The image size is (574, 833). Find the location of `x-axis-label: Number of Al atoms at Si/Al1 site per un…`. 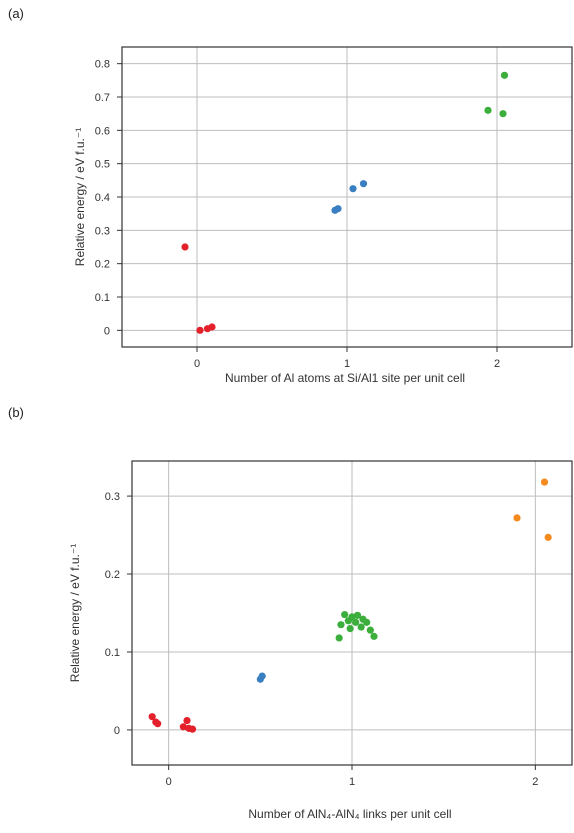

x-axis-label: Number of Al atoms at Si/Al1 site per un… is located at coordinates (345, 378).